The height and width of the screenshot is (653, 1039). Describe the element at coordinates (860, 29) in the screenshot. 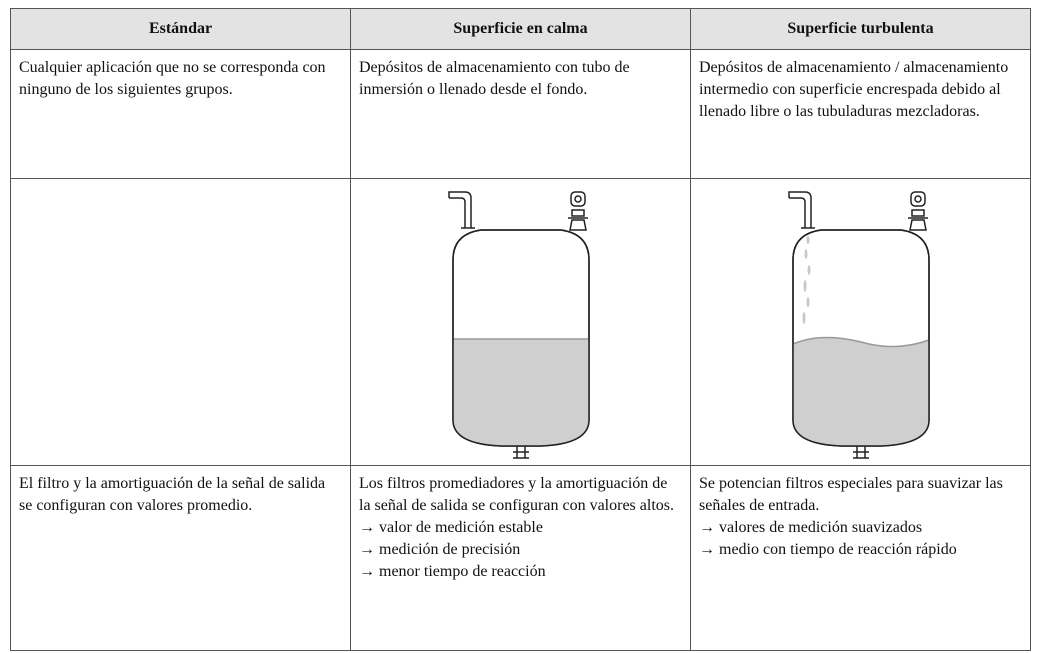

I see `header-cell: Superficie turbulenta` at that location.